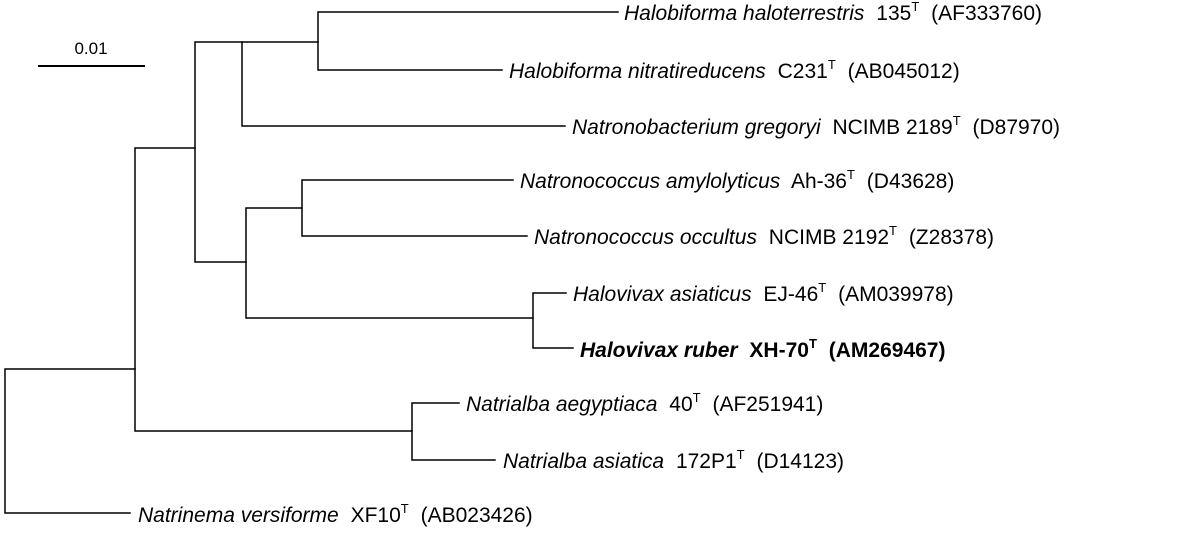 The width and height of the screenshot is (1183, 534). What do you see at coordinates (829, 237) in the screenshot?
I see `taxon-strain: NCIMB 2192` at bounding box center [829, 237].